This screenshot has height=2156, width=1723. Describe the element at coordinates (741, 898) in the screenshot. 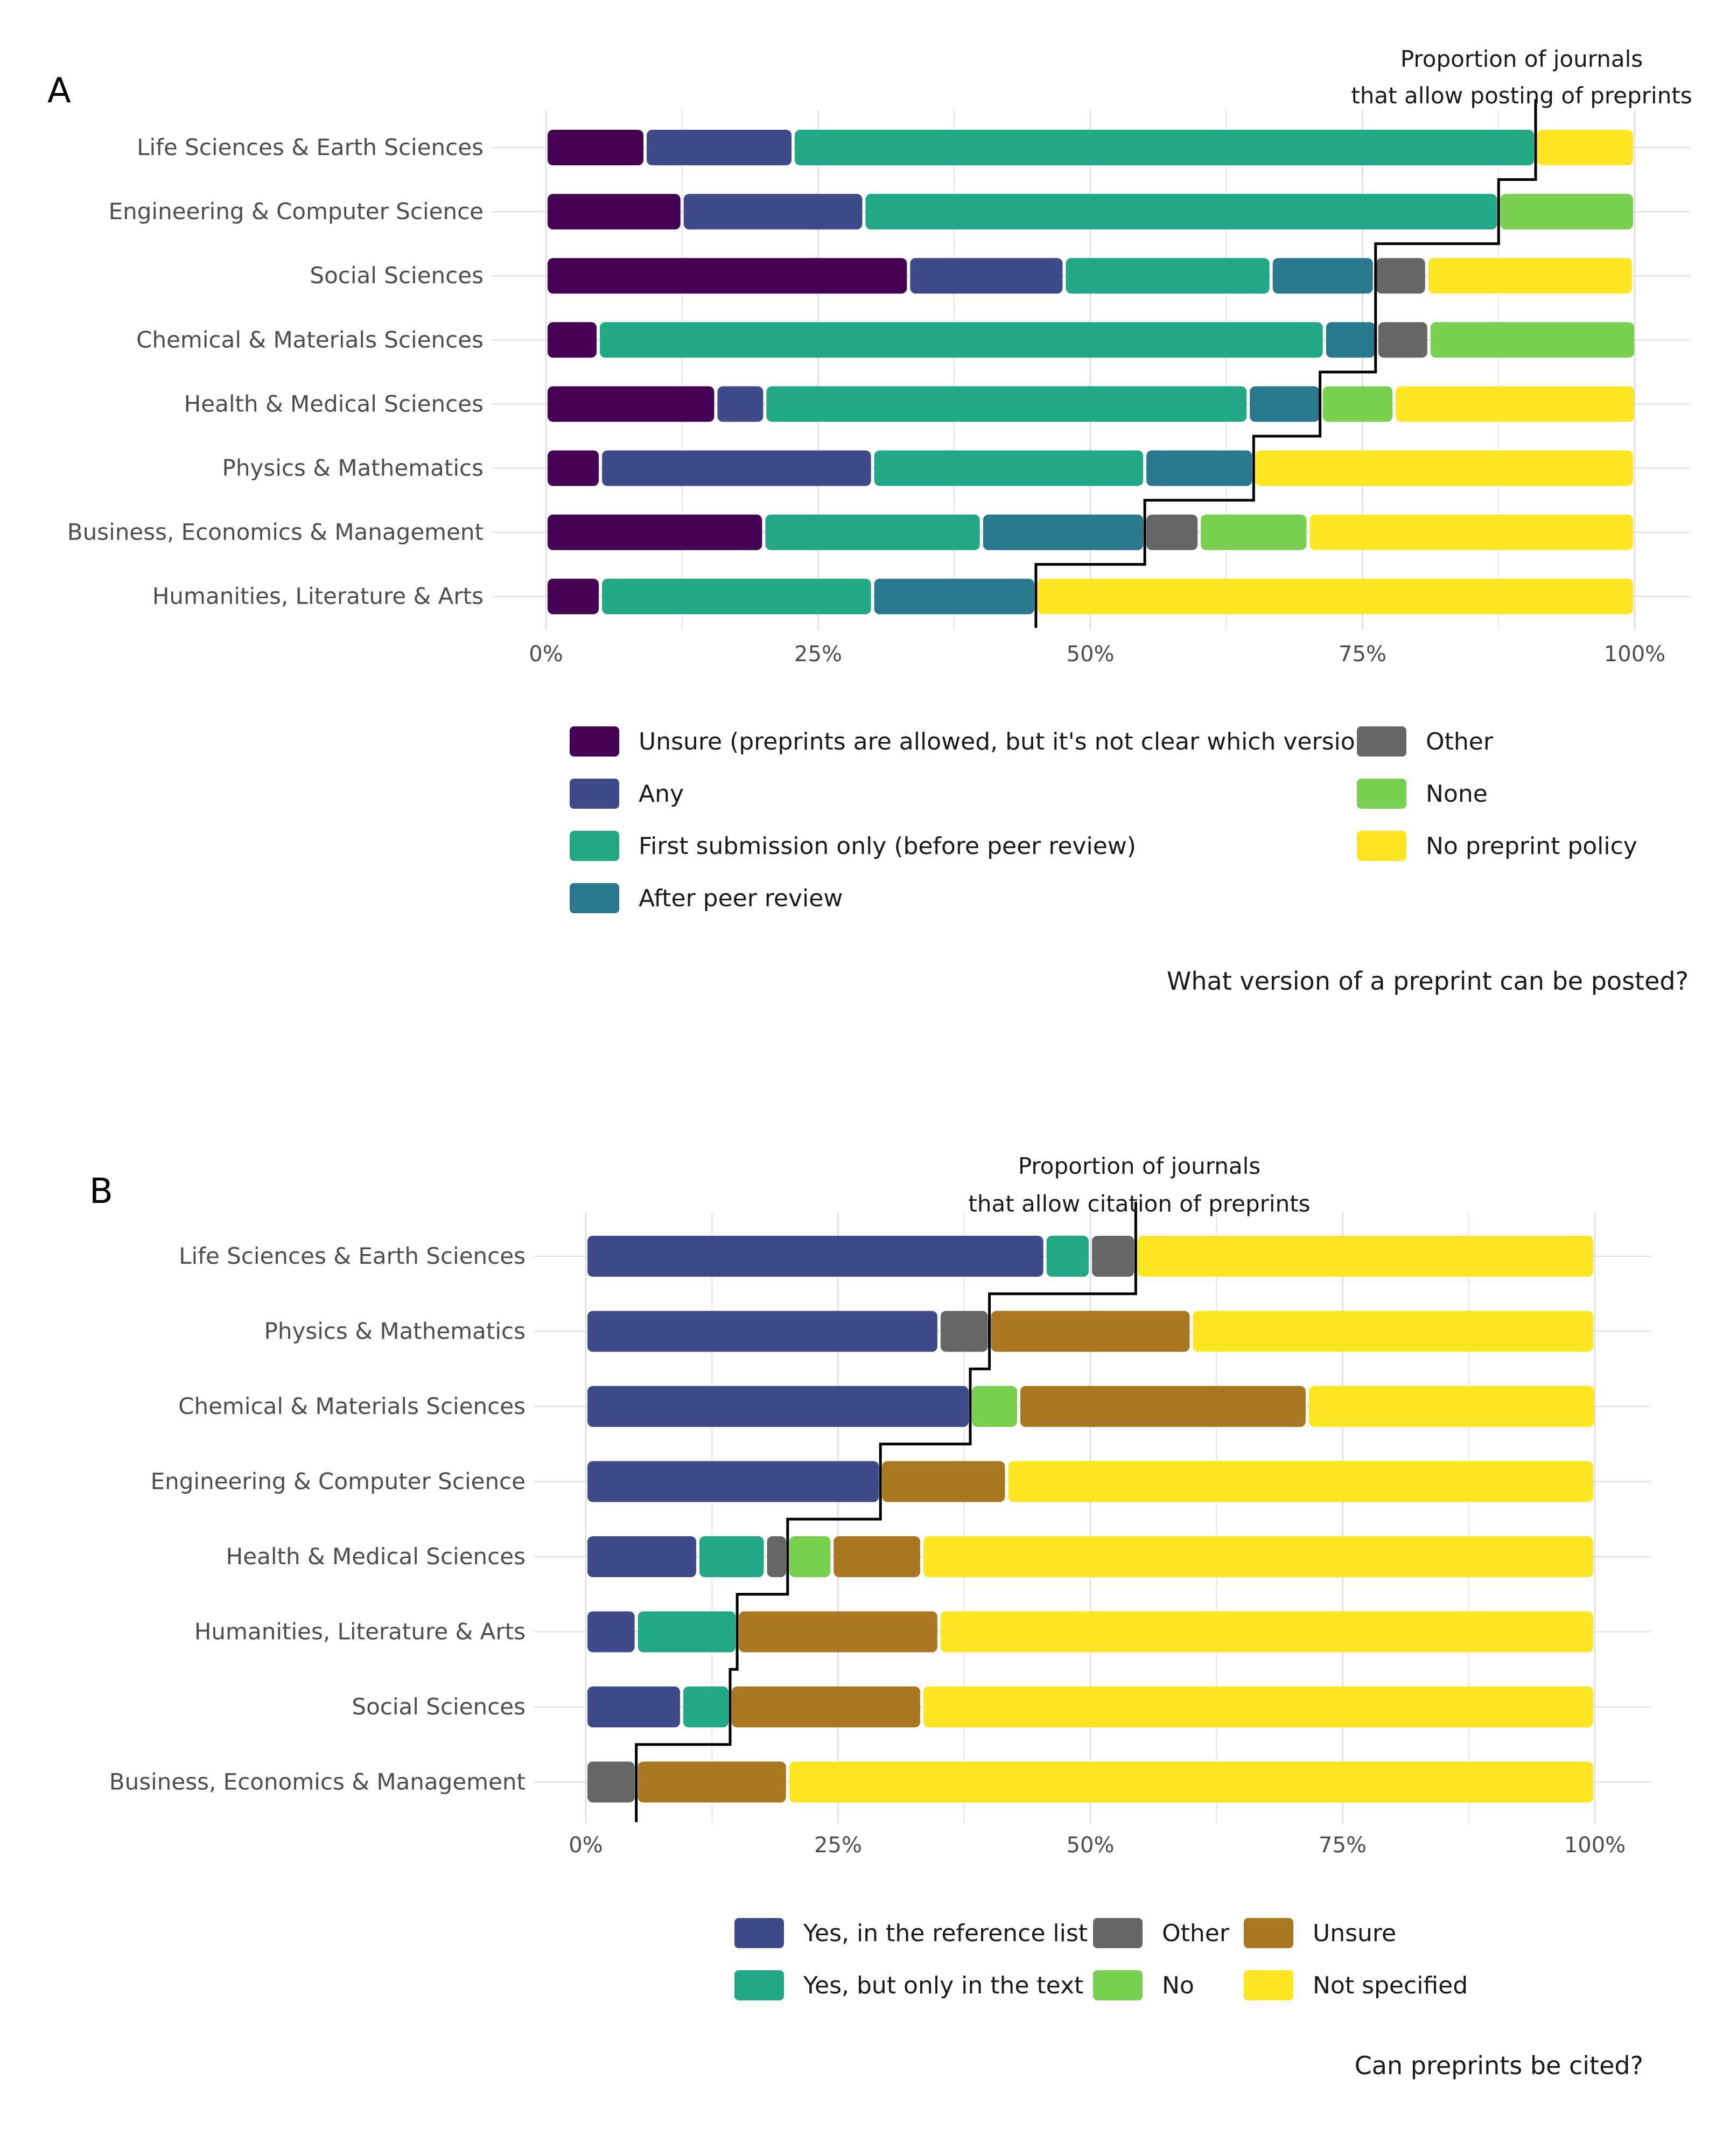

I see `legend-label: After peer review` at that location.